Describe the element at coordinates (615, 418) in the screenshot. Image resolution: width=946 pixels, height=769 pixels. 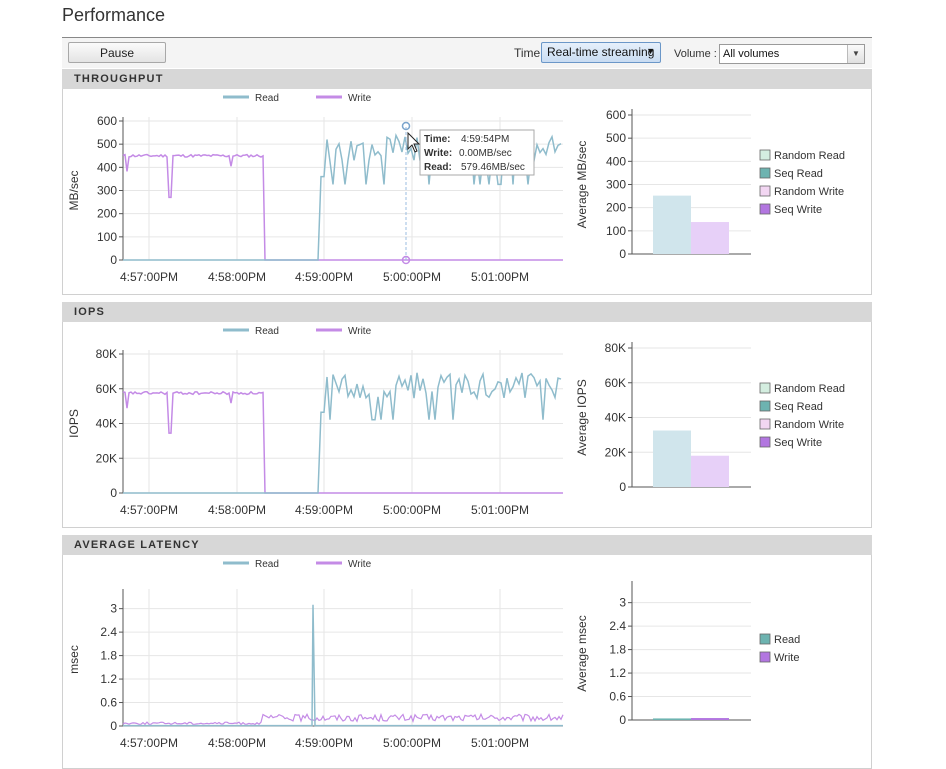
I see `bar-y-tick-label: 40K` at that location.